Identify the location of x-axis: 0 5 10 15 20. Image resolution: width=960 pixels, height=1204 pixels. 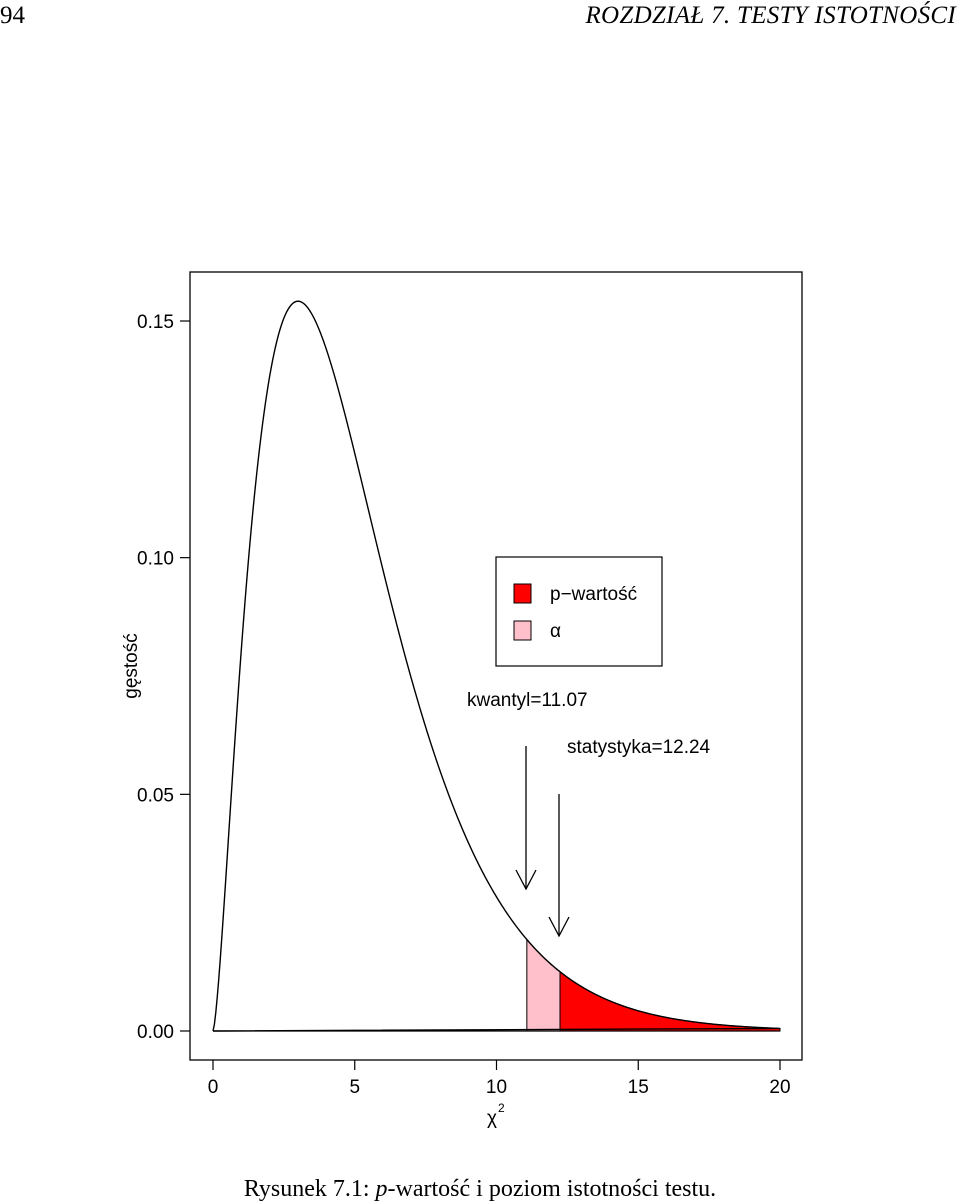
(499, 1079).